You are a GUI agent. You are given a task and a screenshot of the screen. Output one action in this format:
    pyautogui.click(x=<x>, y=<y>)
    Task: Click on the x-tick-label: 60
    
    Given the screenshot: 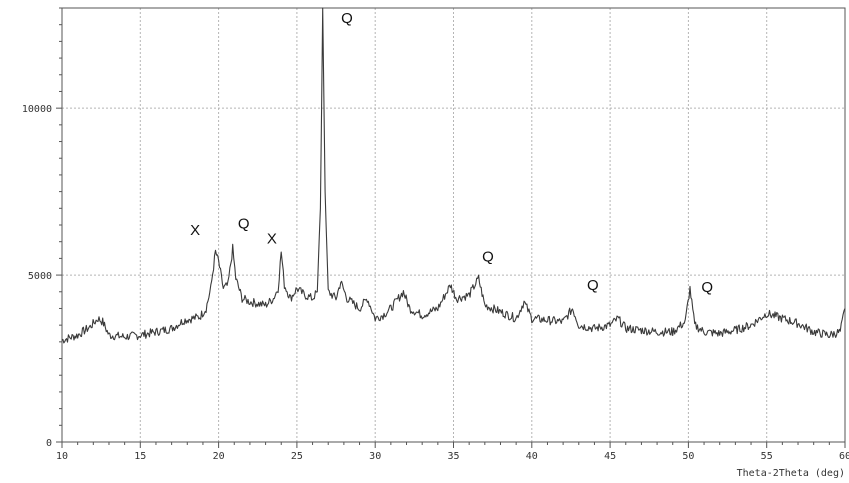 What is the action you would take?
    pyautogui.click(x=844, y=456)
    